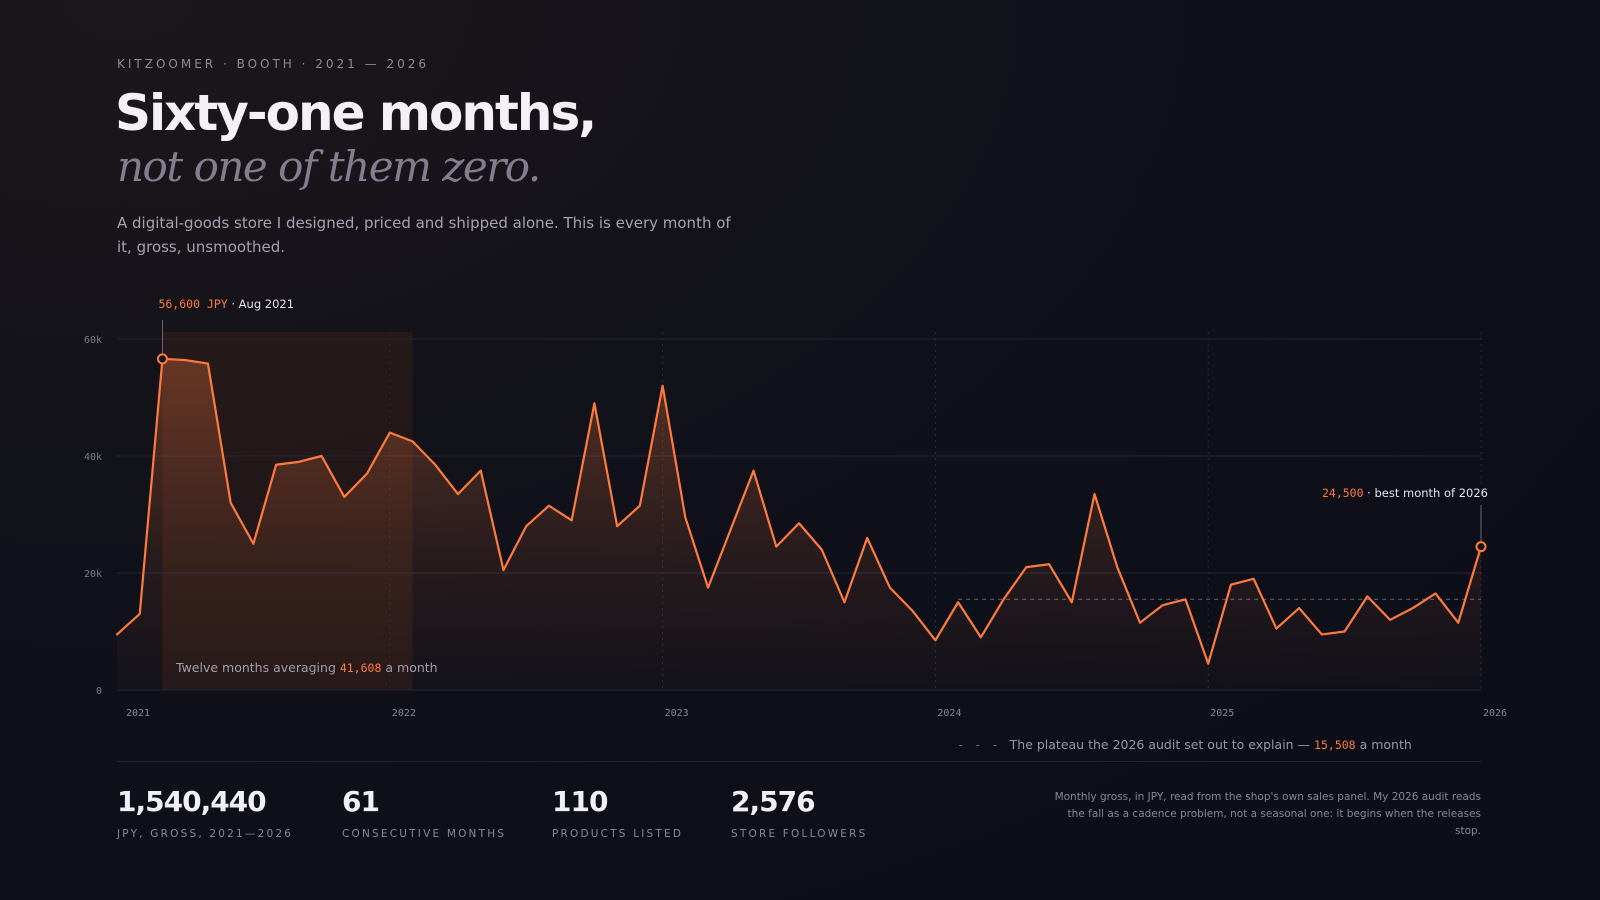 Image resolution: width=1600 pixels, height=900 pixels. I want to click on peak-value: 56,600 JPY, so click(192, 304).